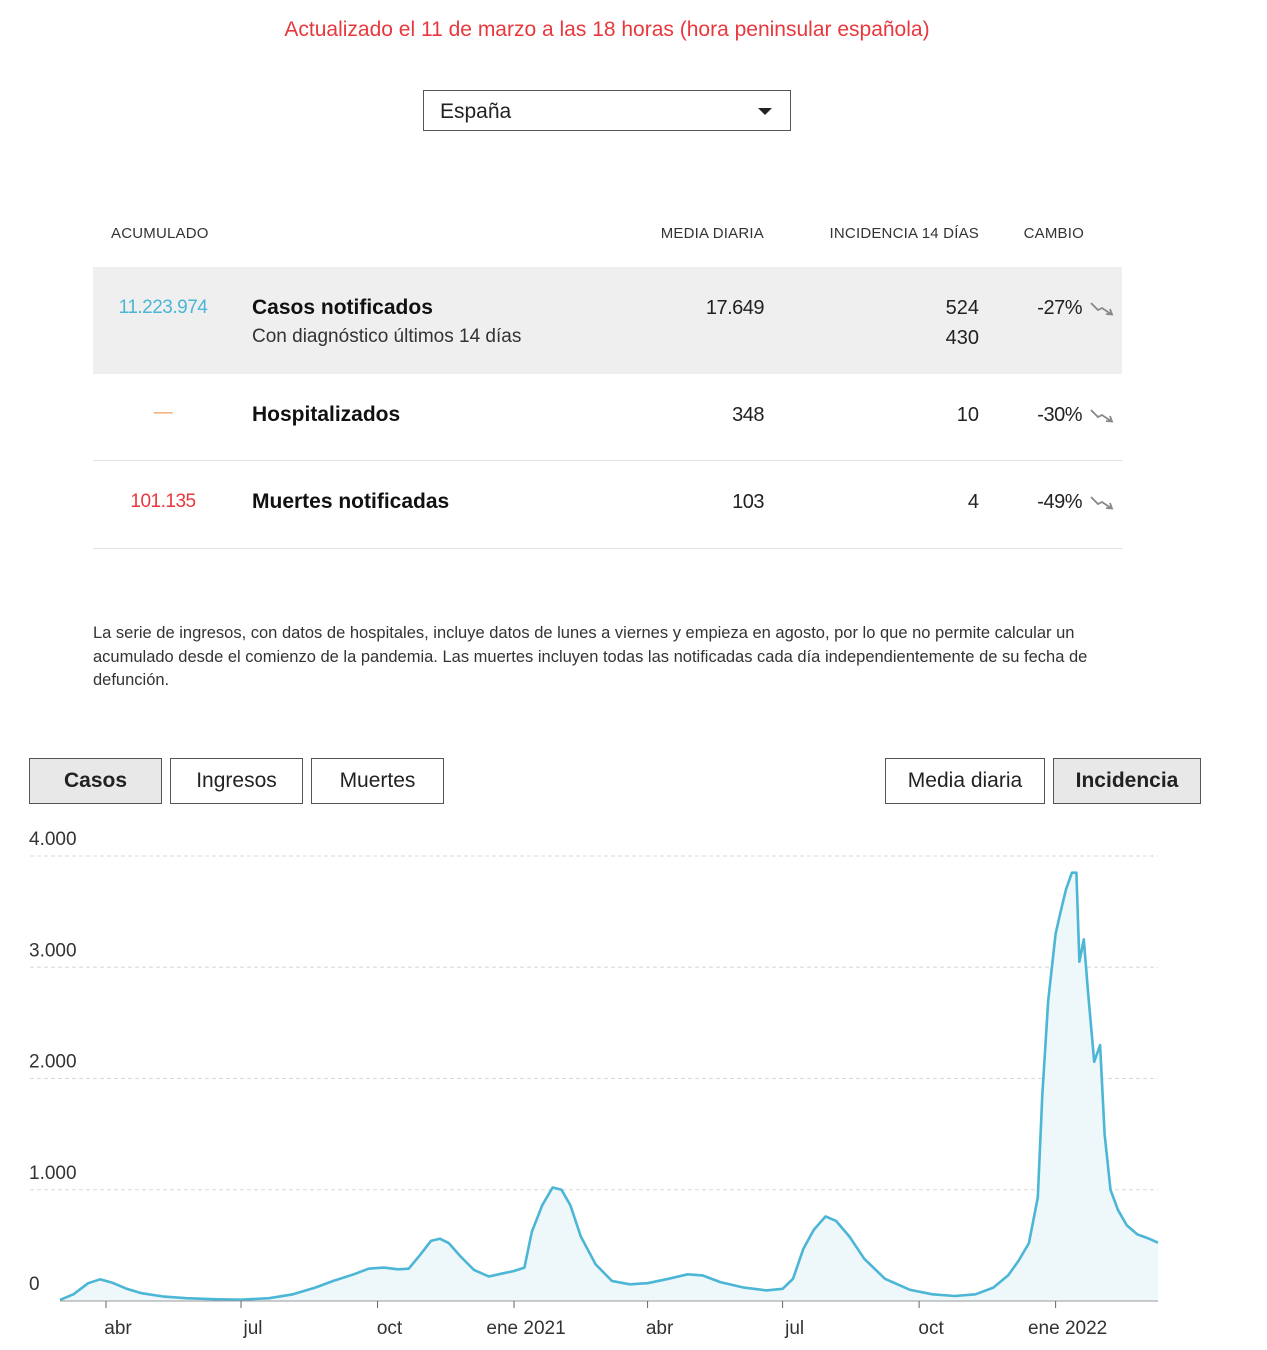 This screenshot has width=1267, height=1350. Describe the element at coordinates (1059, 308) in the screenshot. I see `cambio-value: -27%` at that location.